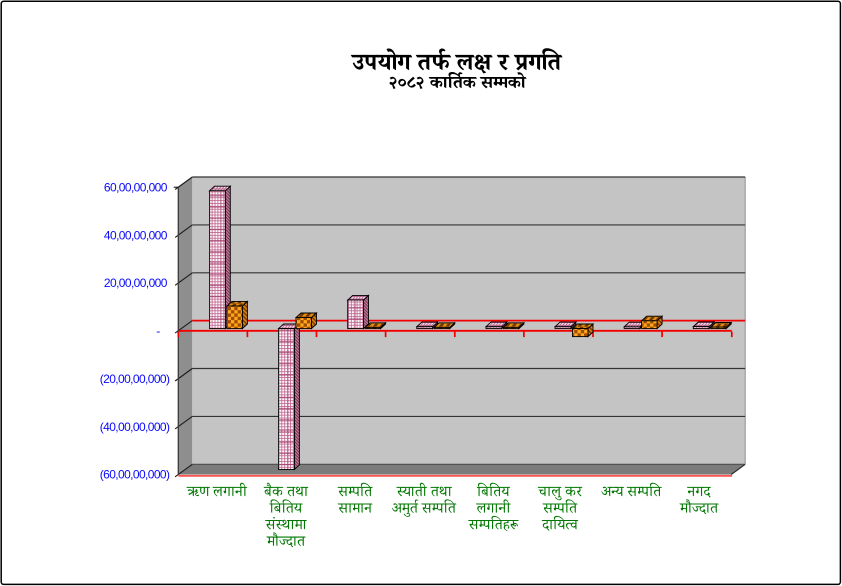  Describe the element at coordinates (136, 283) in the screenshot. I see `svg-text: 20,00,00,000` at that location.